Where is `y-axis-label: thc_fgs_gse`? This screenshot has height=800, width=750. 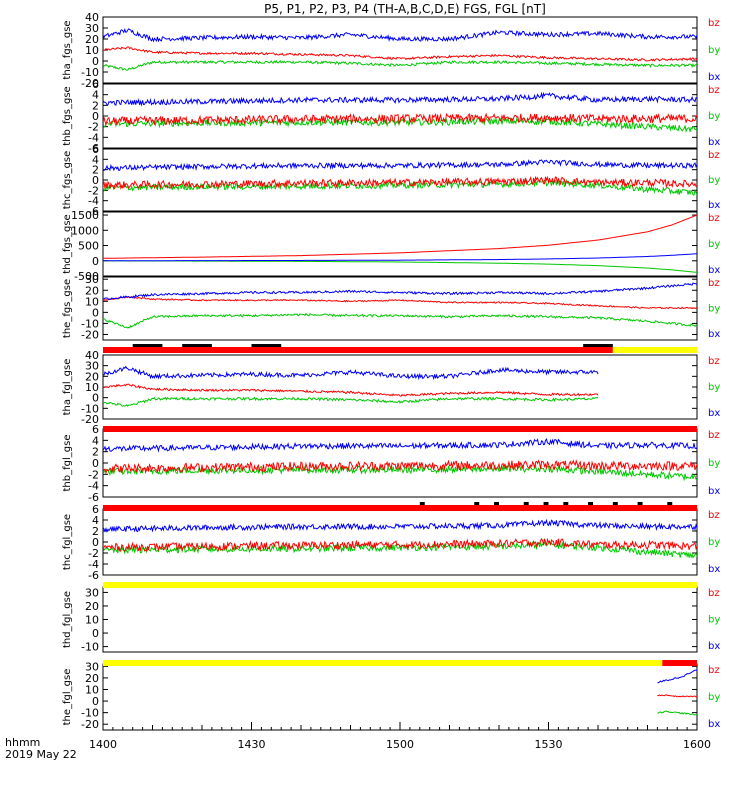
y-axis-label: thc_fgs_gse is located at coordinates (67, 180).